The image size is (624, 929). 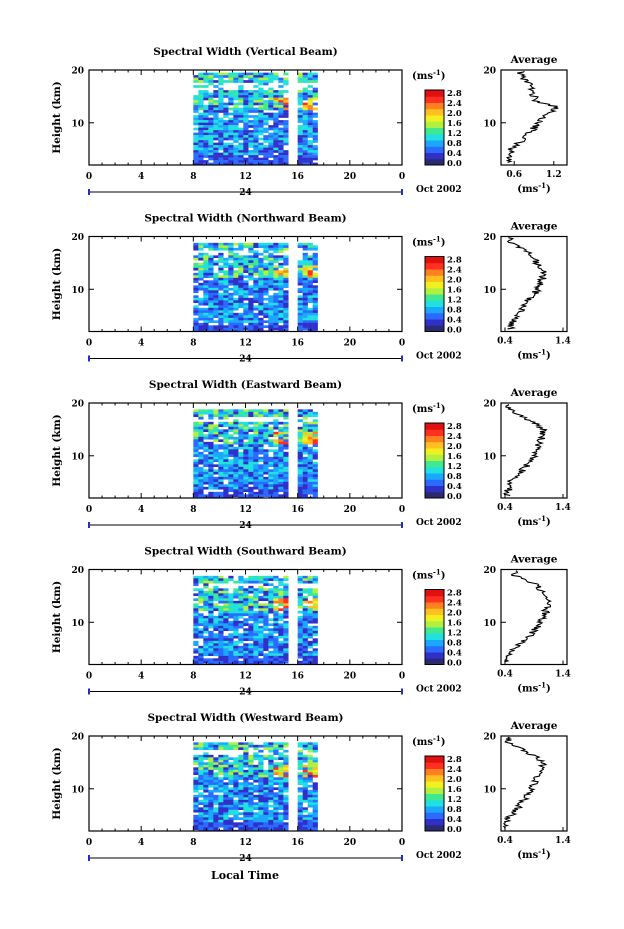 What do you see at coordinates (528, 616) in the screenshot?
I see `average-profile-line` at bounding box center [528, 616].